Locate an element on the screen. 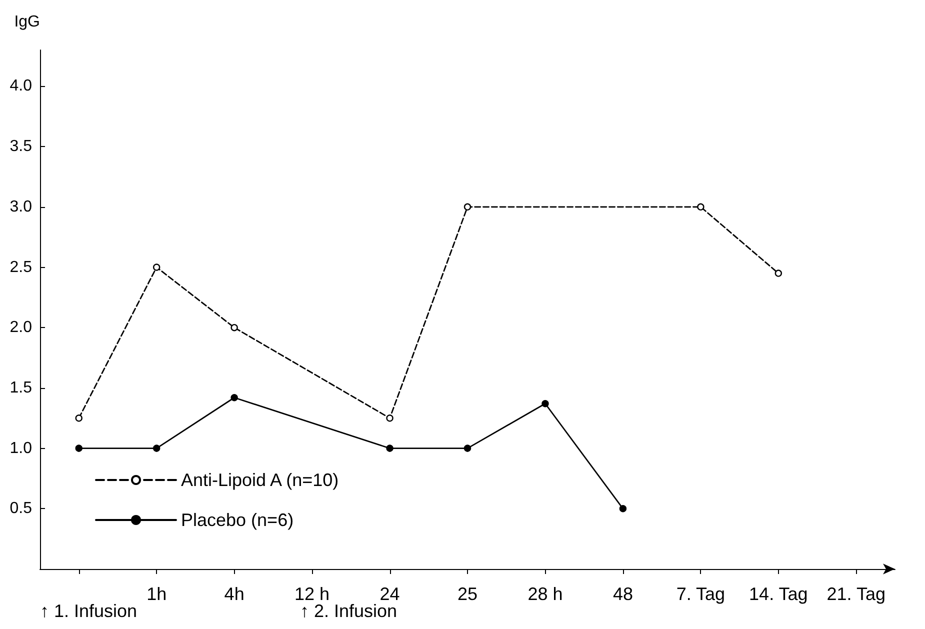 Image resolution: width=925 pixels, height=629 pixels. x-tick-label: 25 is located at coordinates (467, 594).